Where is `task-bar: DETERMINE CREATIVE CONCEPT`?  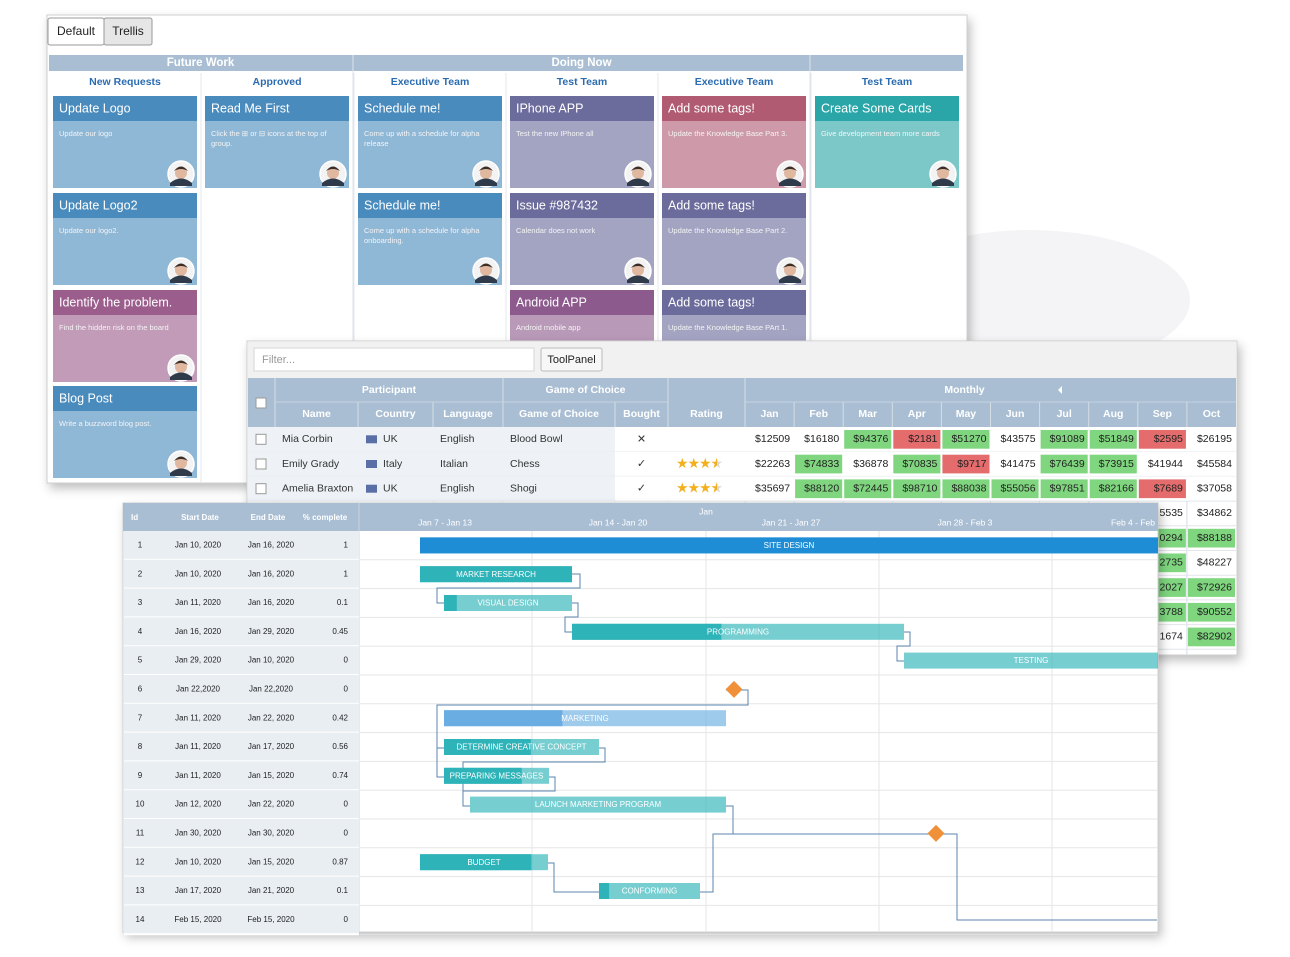
task-bar: DETERMINE CREATIVE CONCEPT is located at coordinates (521, 747).